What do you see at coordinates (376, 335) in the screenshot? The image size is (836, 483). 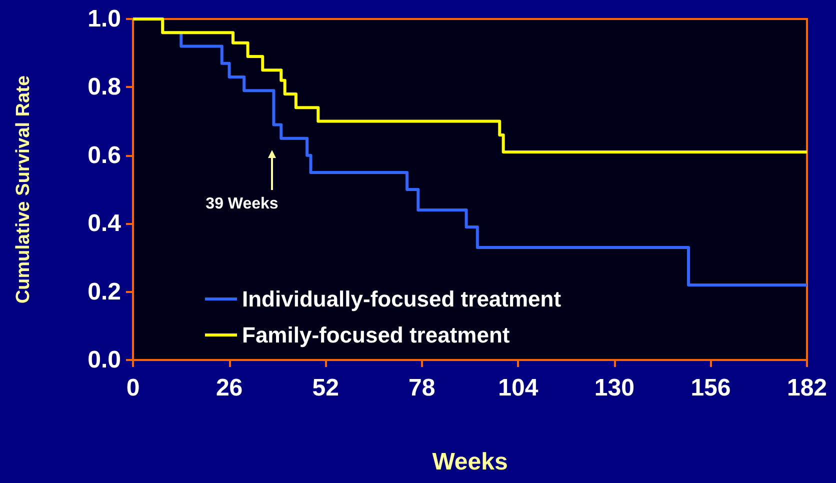 I see `legend-label: Family-focused treatment` at bounding box center [376, 335].